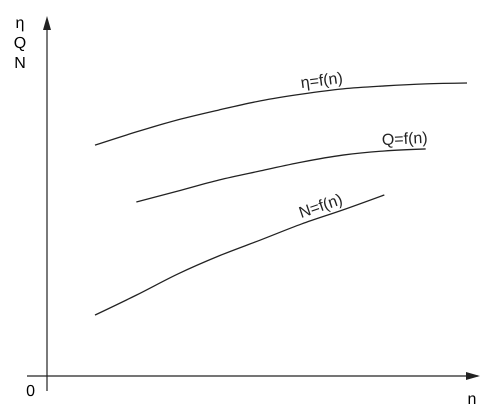 The image size is (495, 418). Describe the element at coordinates (320, 206) in the screenshot. I see `text: N=f(n)` at that location.